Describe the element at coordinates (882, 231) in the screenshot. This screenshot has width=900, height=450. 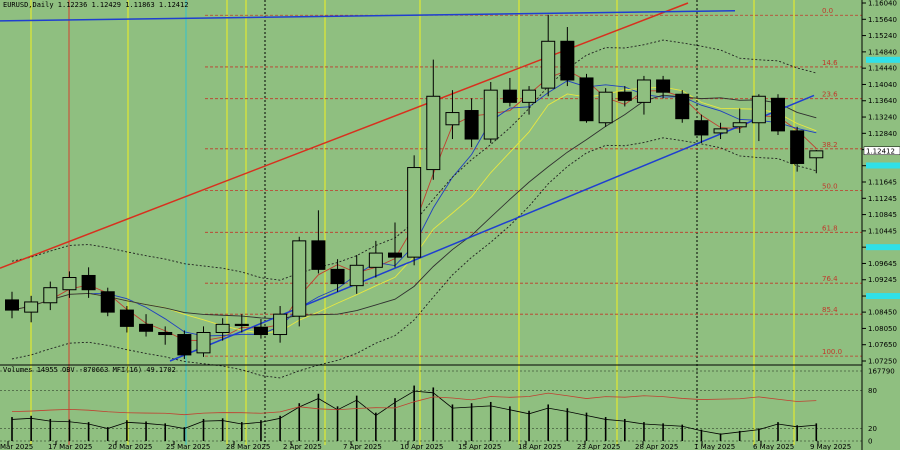
I see `price-tick-label-14: 1.10445` at that location.